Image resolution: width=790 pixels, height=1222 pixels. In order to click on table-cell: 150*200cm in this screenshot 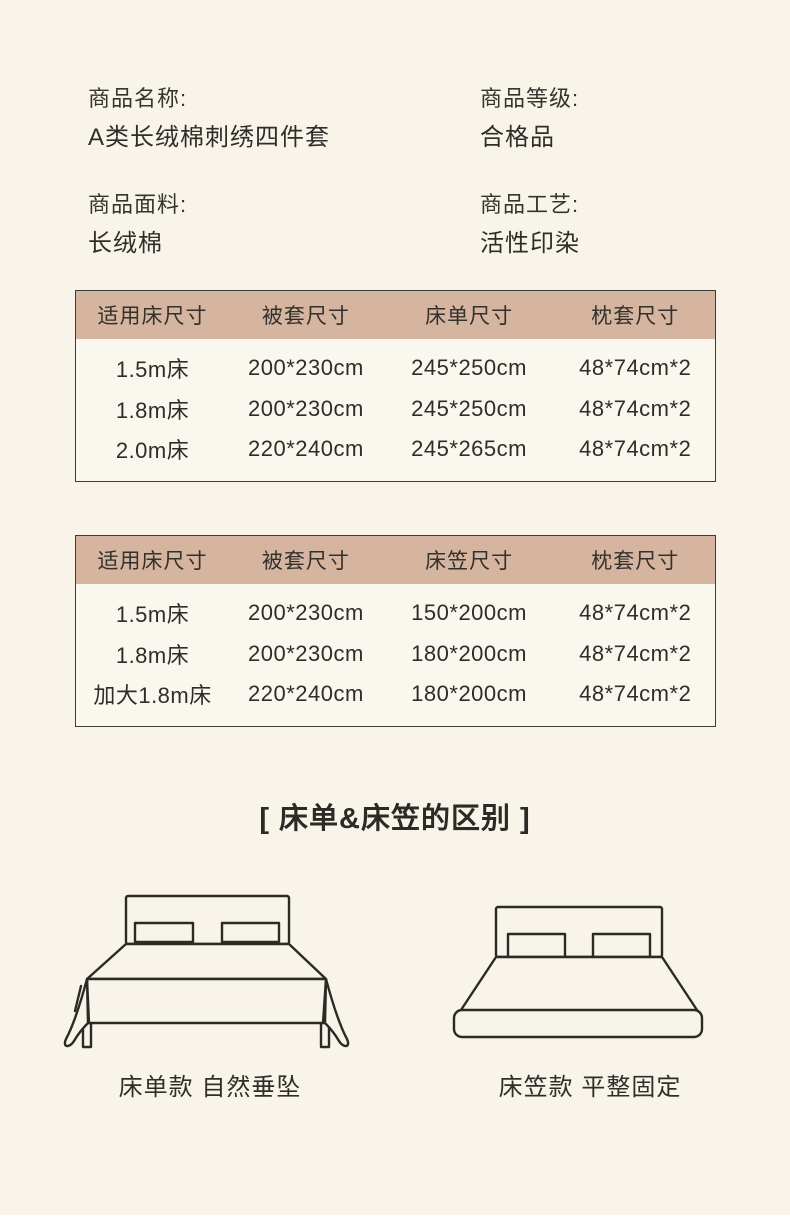, I will do `click(469, 612)`.